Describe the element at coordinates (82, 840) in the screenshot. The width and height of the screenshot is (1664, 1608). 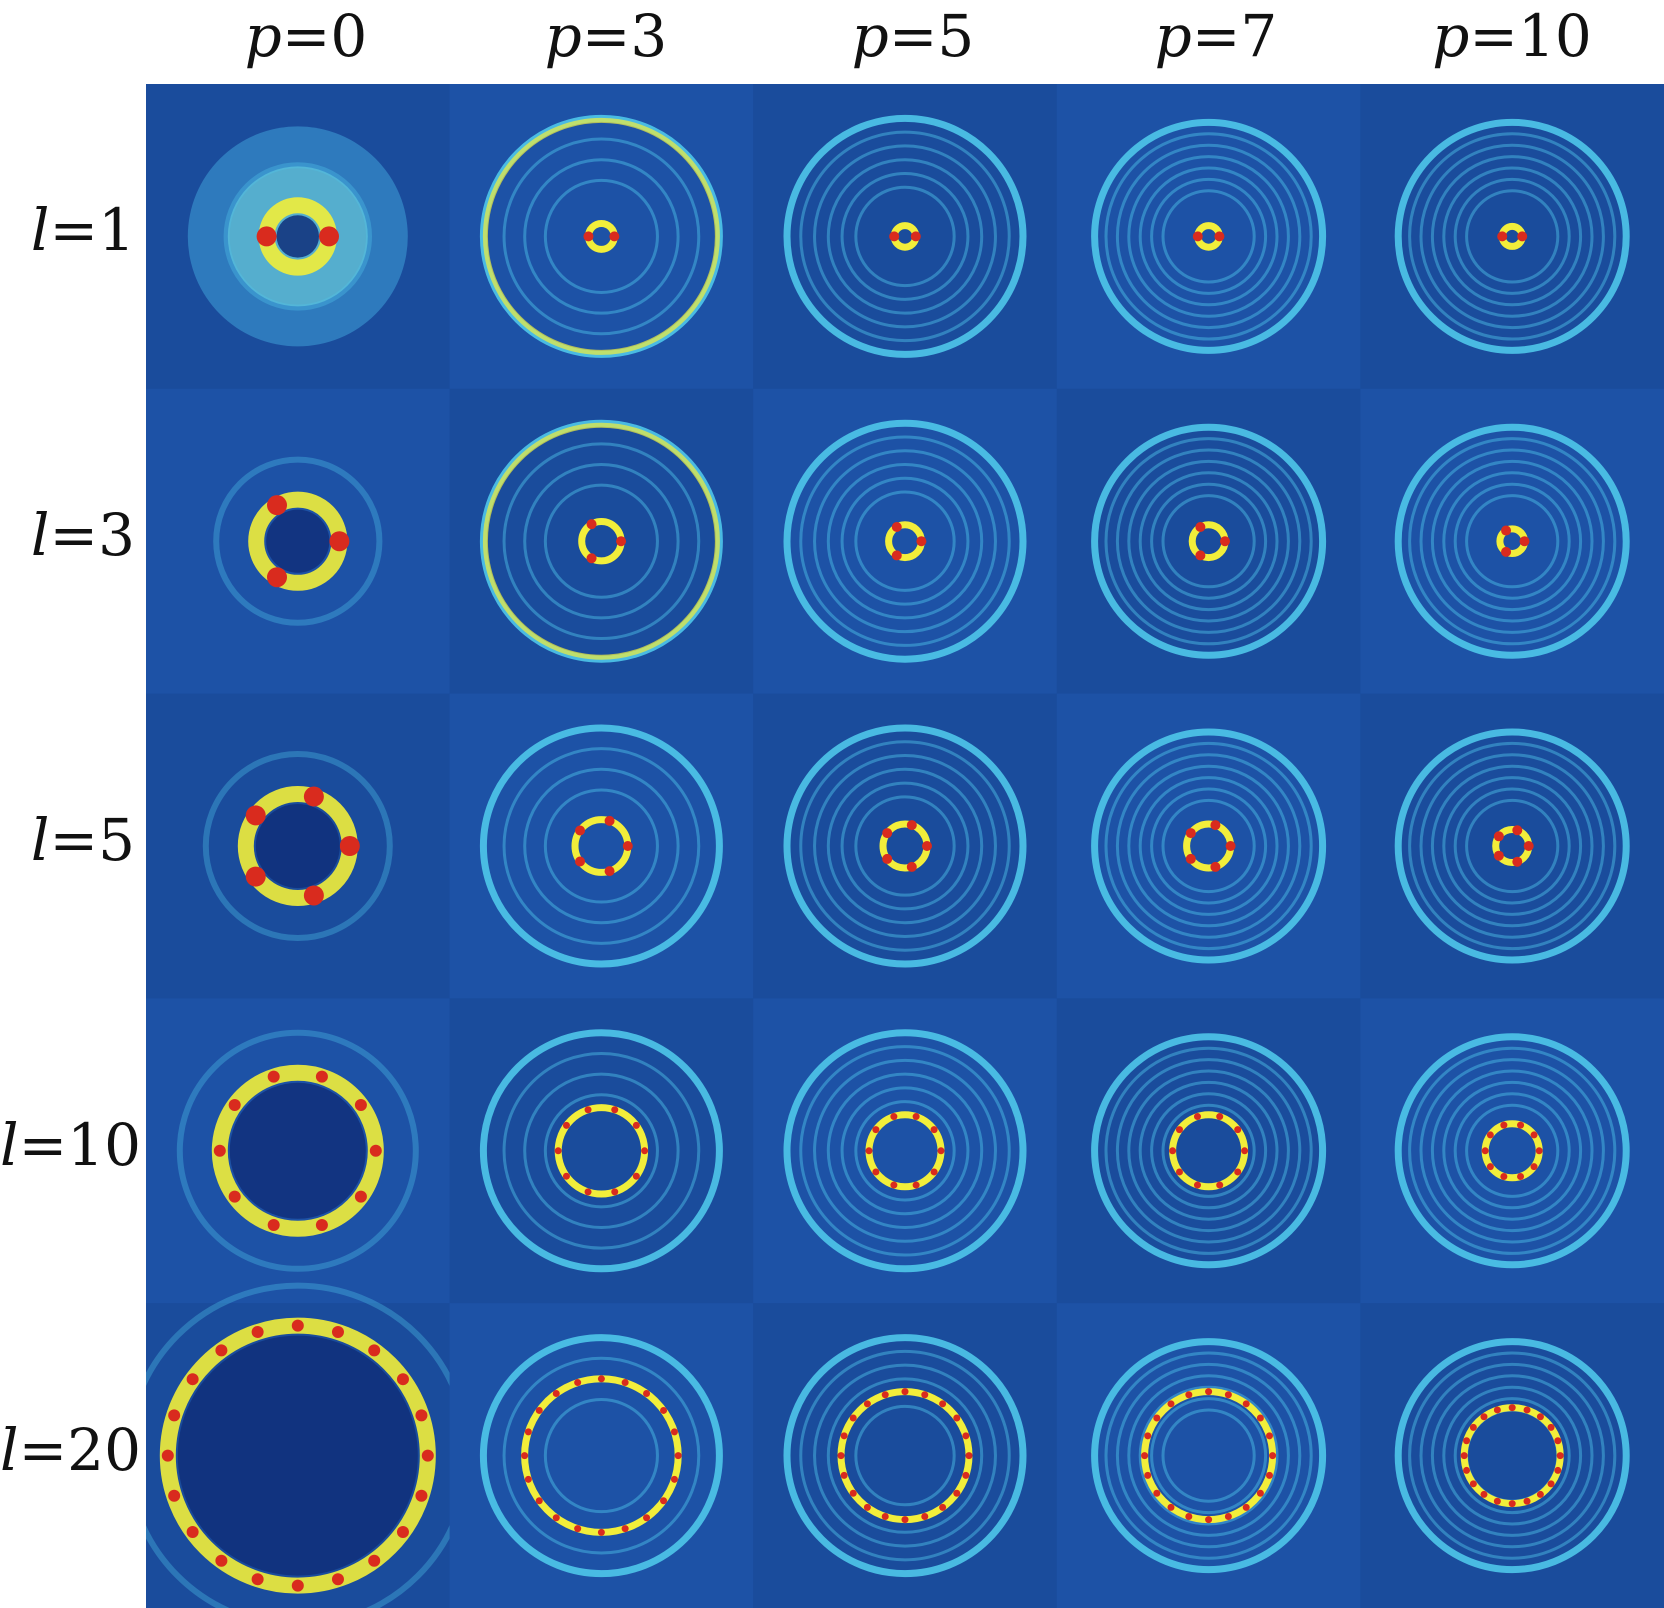
I see `row-header-l5: l=5` at that location.